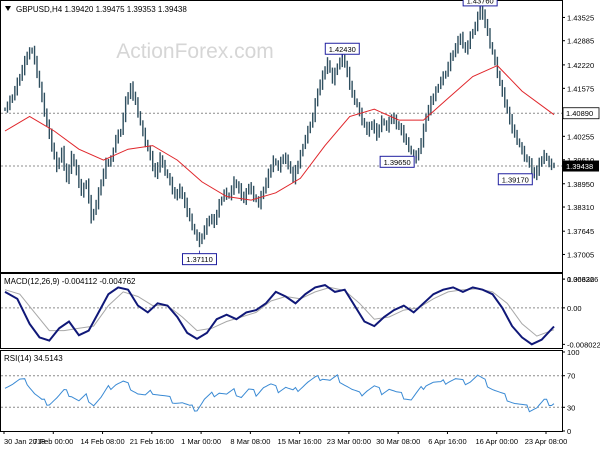  Describe the element at coordinates (583, 344) in the screenshot. I see `macd-tick-label: -0.008022` at that location.